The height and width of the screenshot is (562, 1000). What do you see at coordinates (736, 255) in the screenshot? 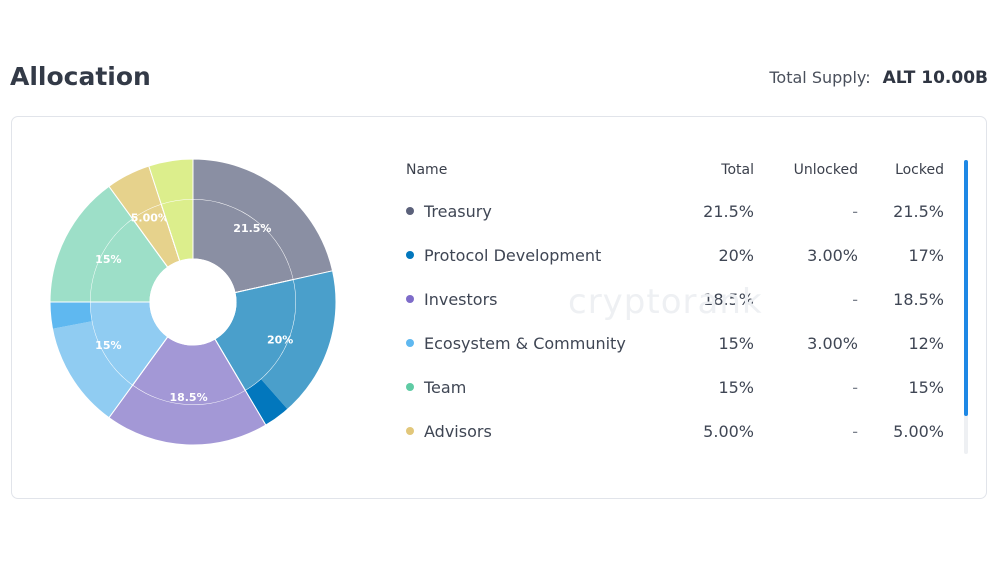
I see `row-total: 20%` at bounding box center [736, 255].